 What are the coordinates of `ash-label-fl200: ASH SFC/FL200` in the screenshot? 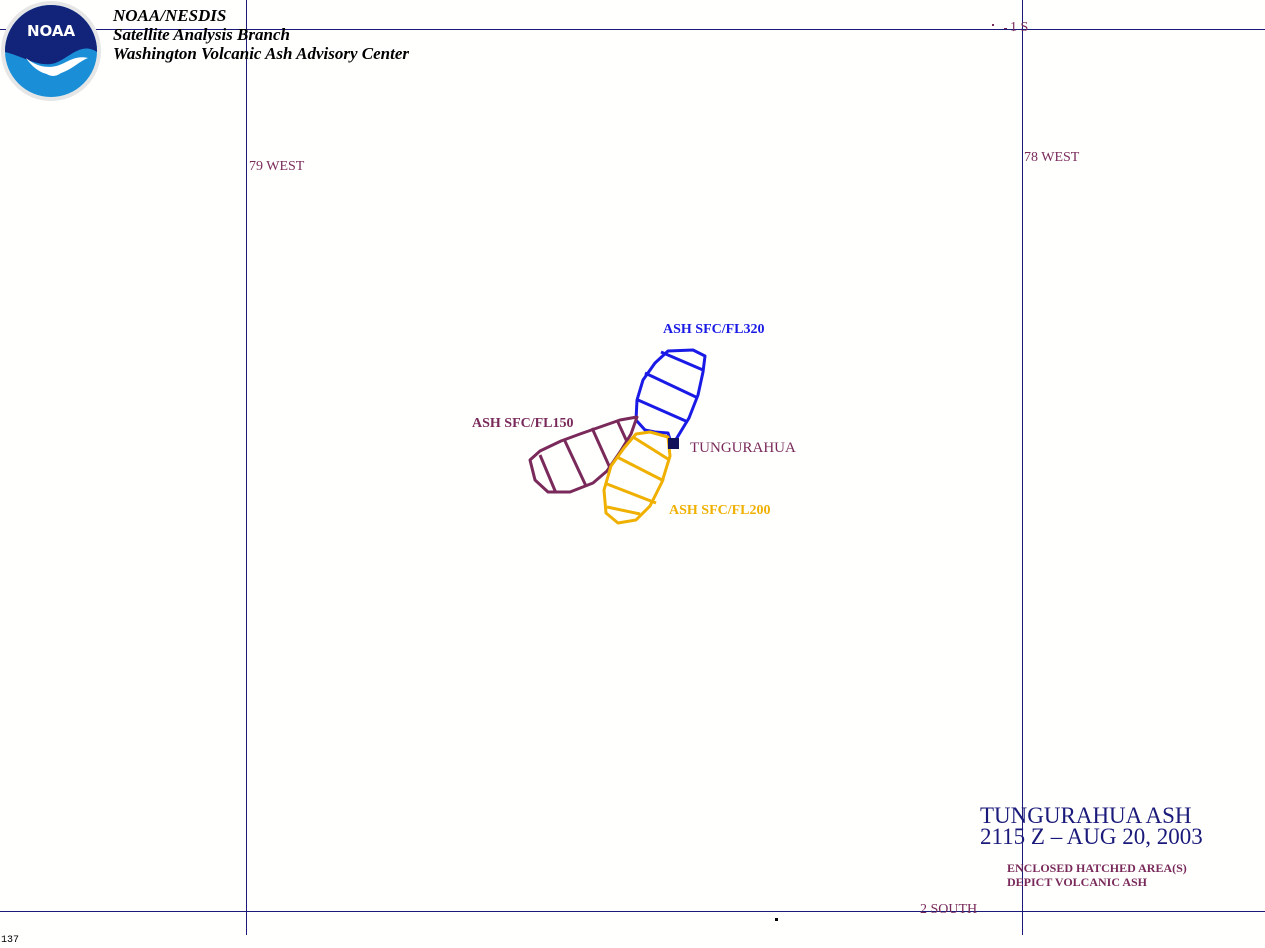 It's located at (720, 510).